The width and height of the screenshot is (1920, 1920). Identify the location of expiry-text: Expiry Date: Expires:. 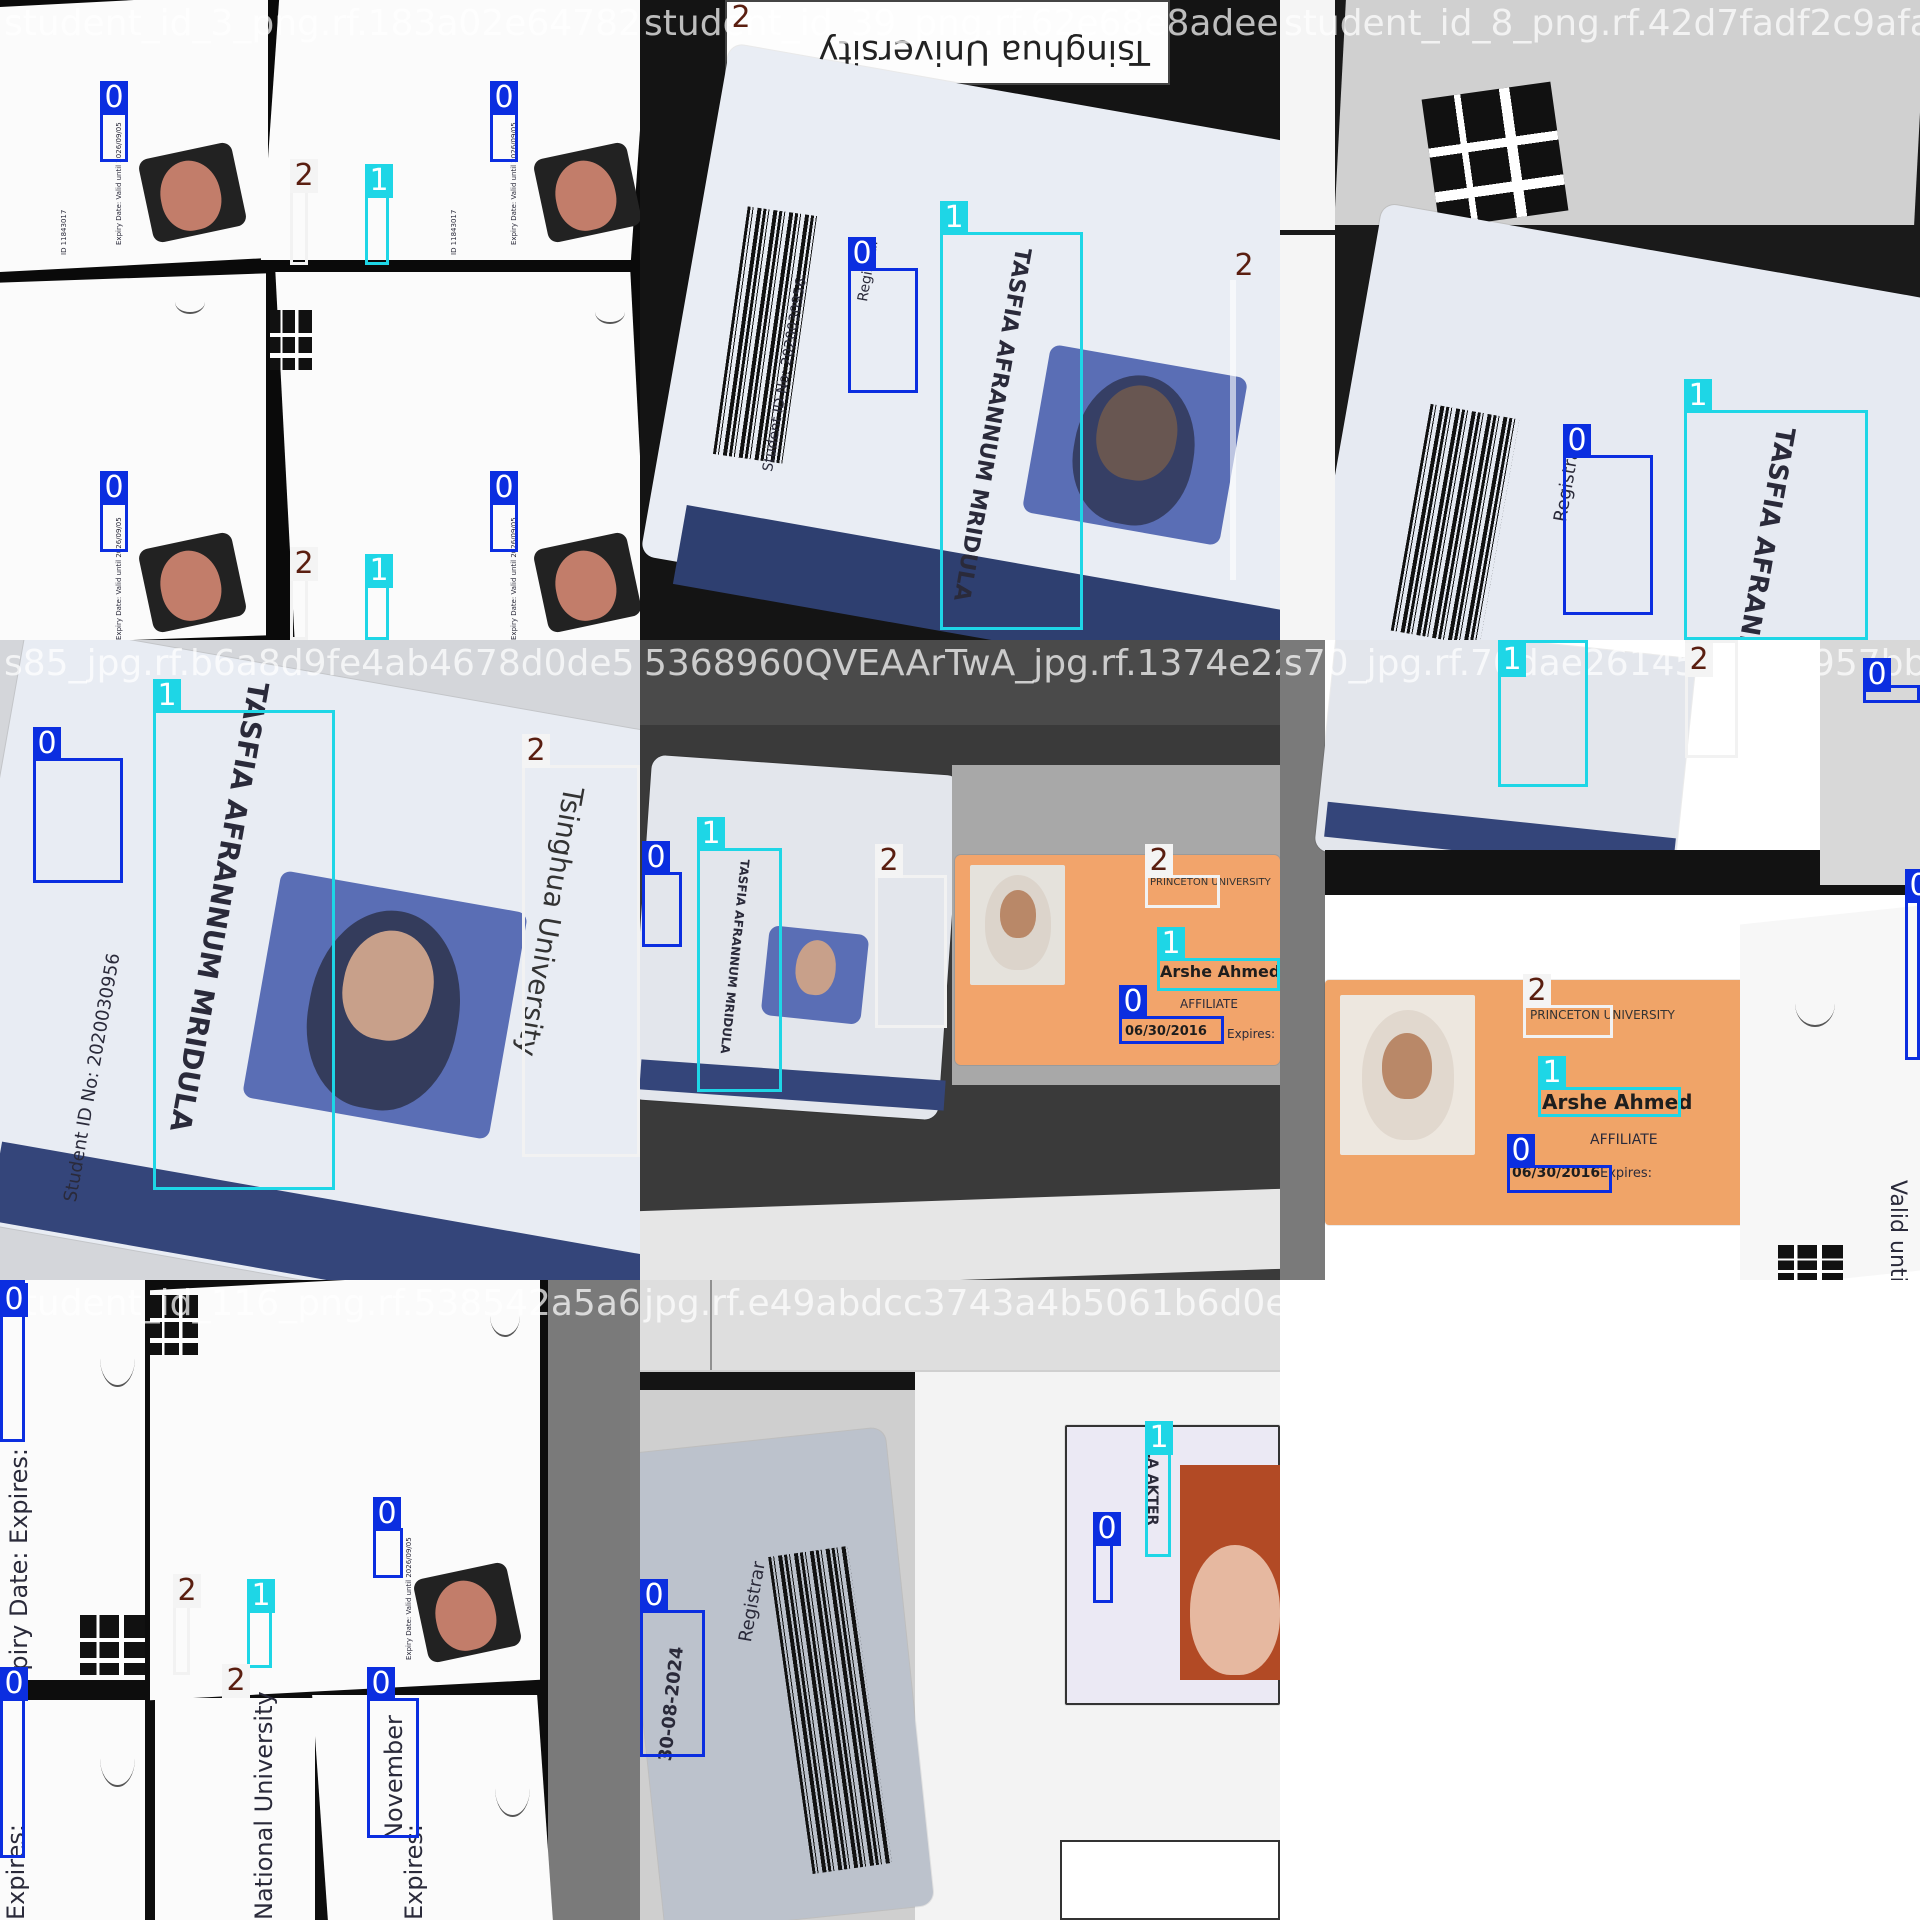
(19, 1573).